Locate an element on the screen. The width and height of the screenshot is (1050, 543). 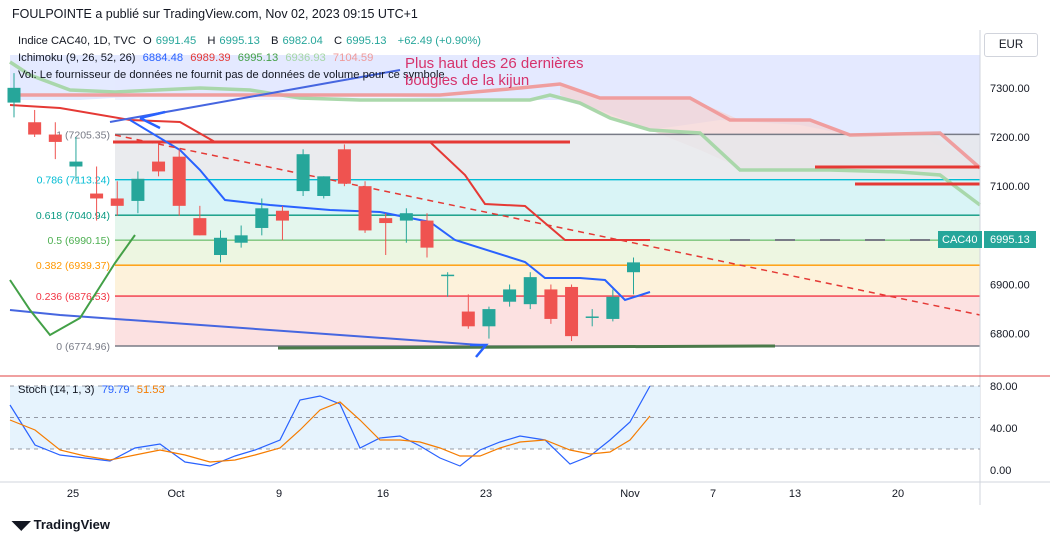
time-tick-8: 20 is located at coordinates (898, 494).